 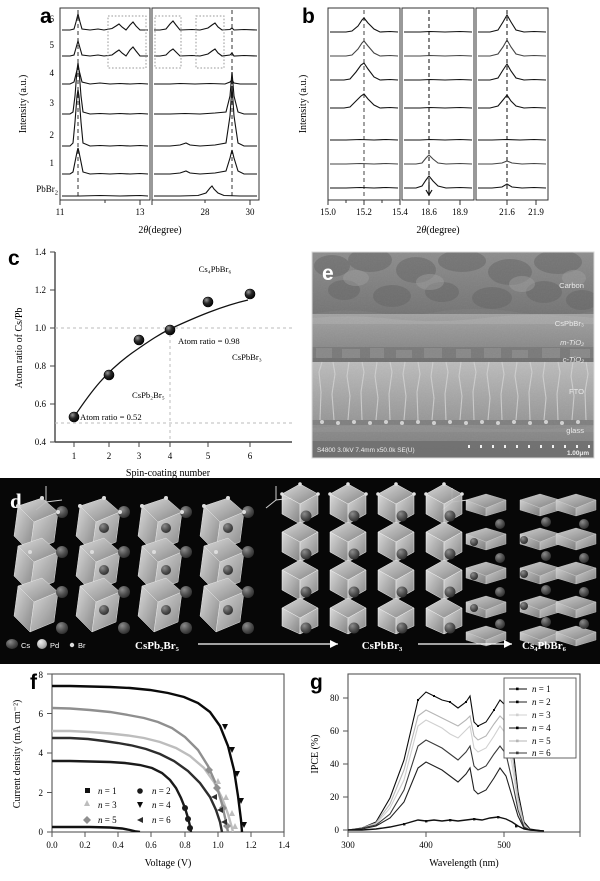 I want to click on panel-f-xtick-0p4: 0.4, so click(x=118, y=845).